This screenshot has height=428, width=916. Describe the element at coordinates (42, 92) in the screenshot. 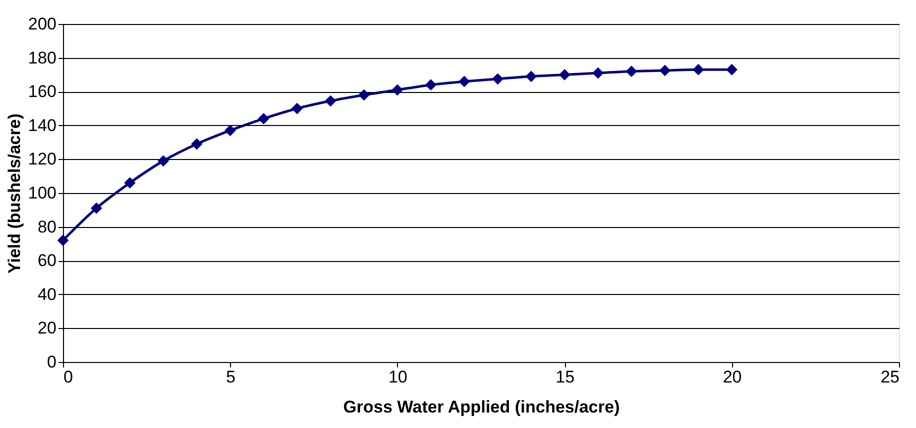

I see `y-tick-label: 160` at that location.